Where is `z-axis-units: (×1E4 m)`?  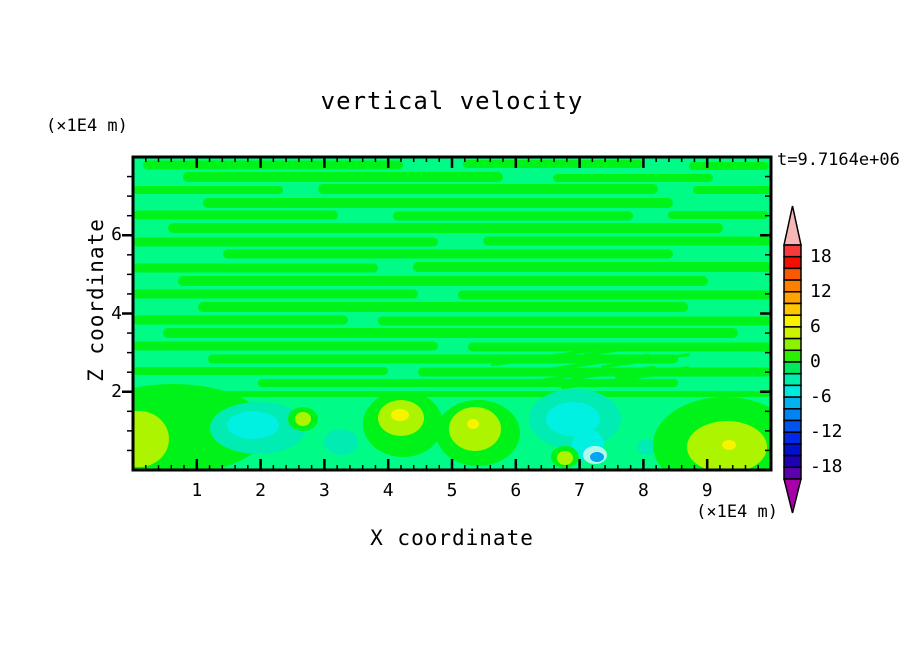
z-axis-units: (×1E4 m) is located at coordinates (87, 126).